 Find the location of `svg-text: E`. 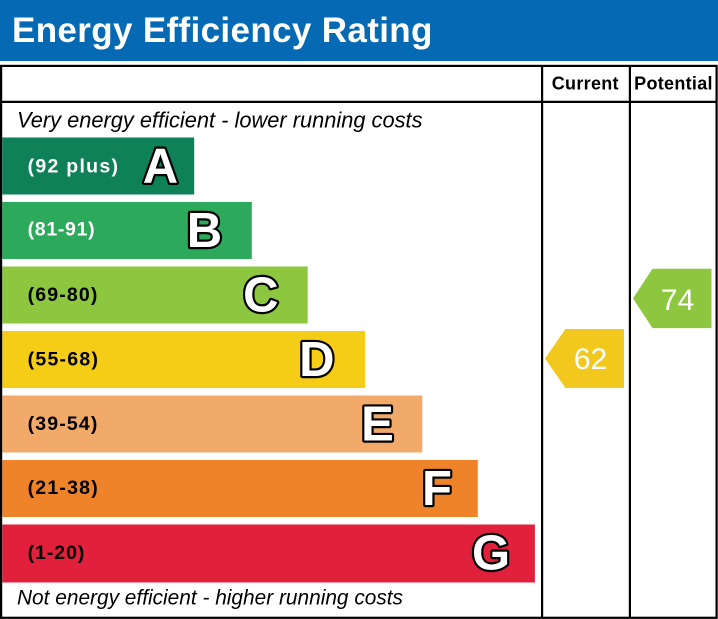

svg-text: E is located at coordinates (377, 425).